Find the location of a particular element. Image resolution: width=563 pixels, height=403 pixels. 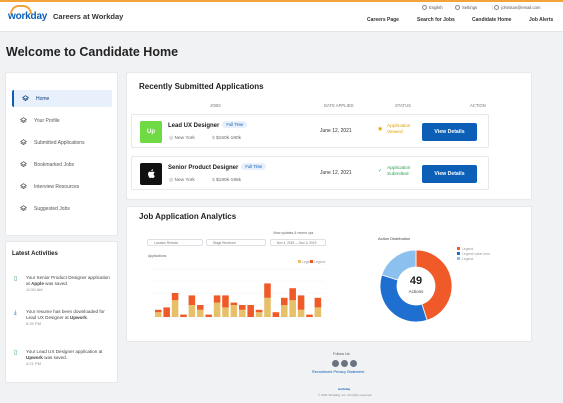

status-line-2: Submitted is located at coordinates (398, 174).